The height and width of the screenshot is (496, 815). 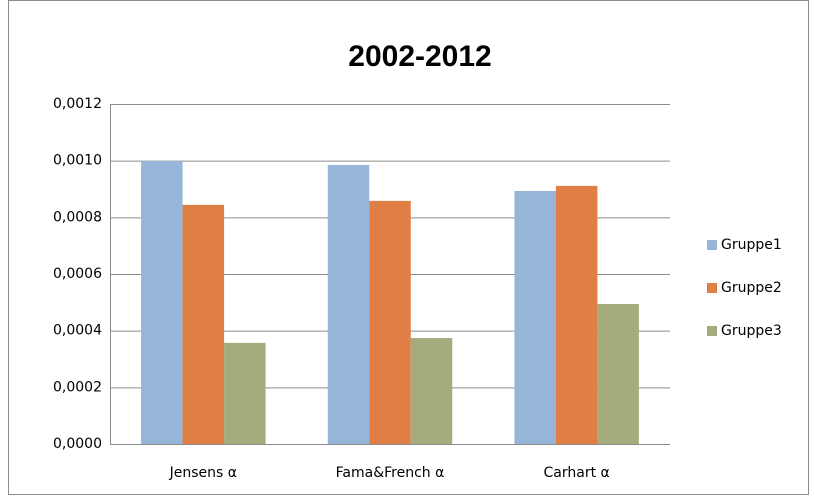 What do you see at coordinates (77, 104) in the screenshot?
I see `y-tick-label: 0,0012` at bounding box center [77, 104].